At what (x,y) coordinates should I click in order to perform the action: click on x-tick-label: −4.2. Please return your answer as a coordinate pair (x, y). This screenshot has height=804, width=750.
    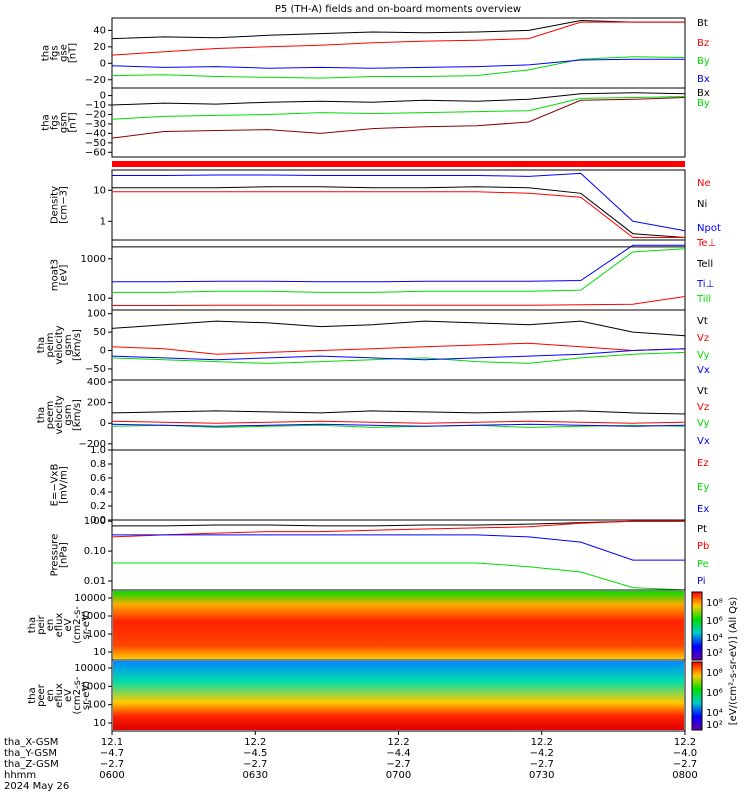
    Looking at the image, I should click on (542, 753).